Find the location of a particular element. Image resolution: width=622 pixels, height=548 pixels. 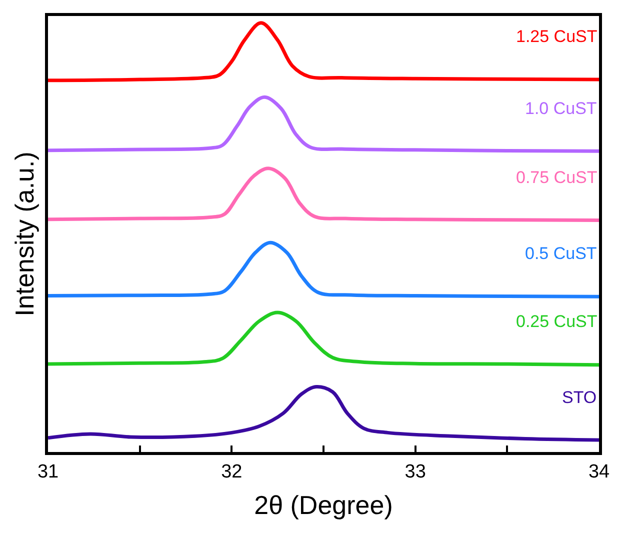

series-label: 1.0 CuST is located at coordinates (561, 108).